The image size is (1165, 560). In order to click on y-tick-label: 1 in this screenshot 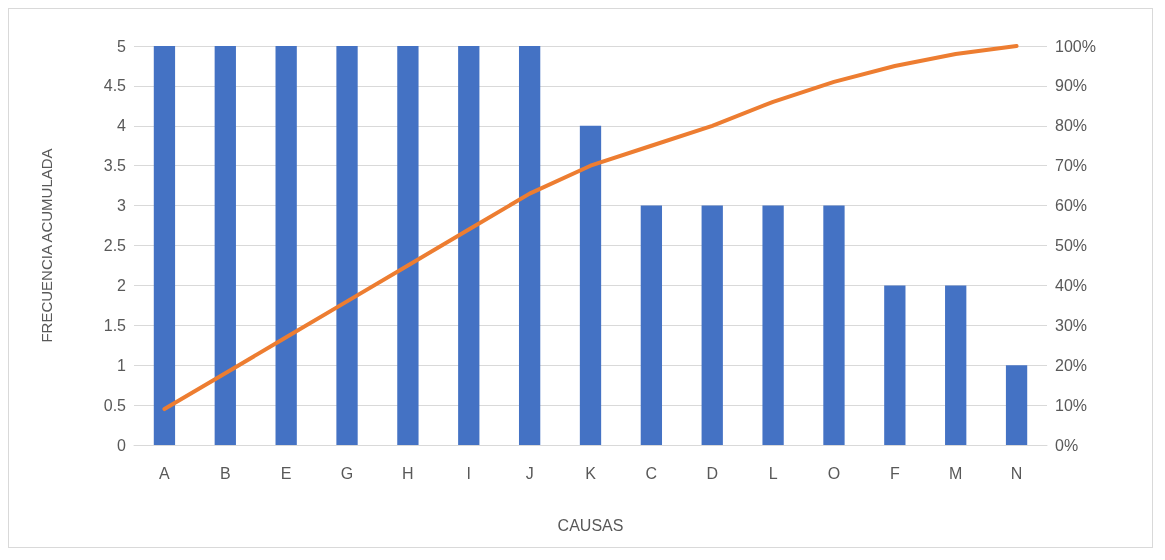, I will do `click(122, 365)`.